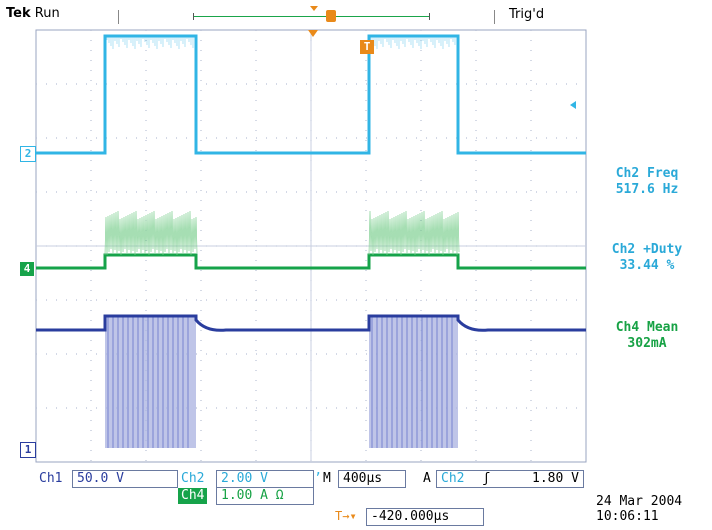 Image resolution: width=712 pixels, height=530 pixels. I want to click on ch2-scale: 2.00 V, so click(265, 479).